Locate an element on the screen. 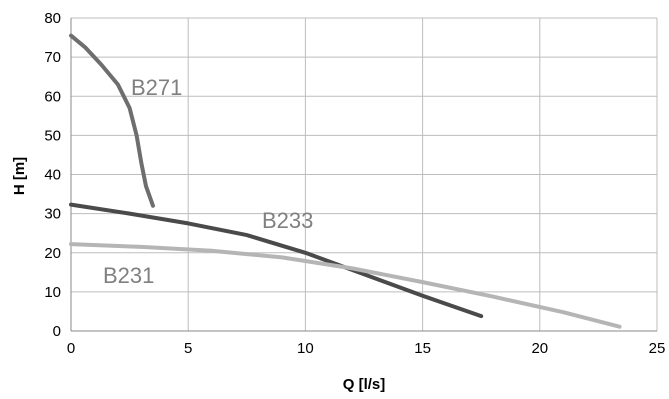  y-tick-label: 50 is located at coordinates (52, 135).